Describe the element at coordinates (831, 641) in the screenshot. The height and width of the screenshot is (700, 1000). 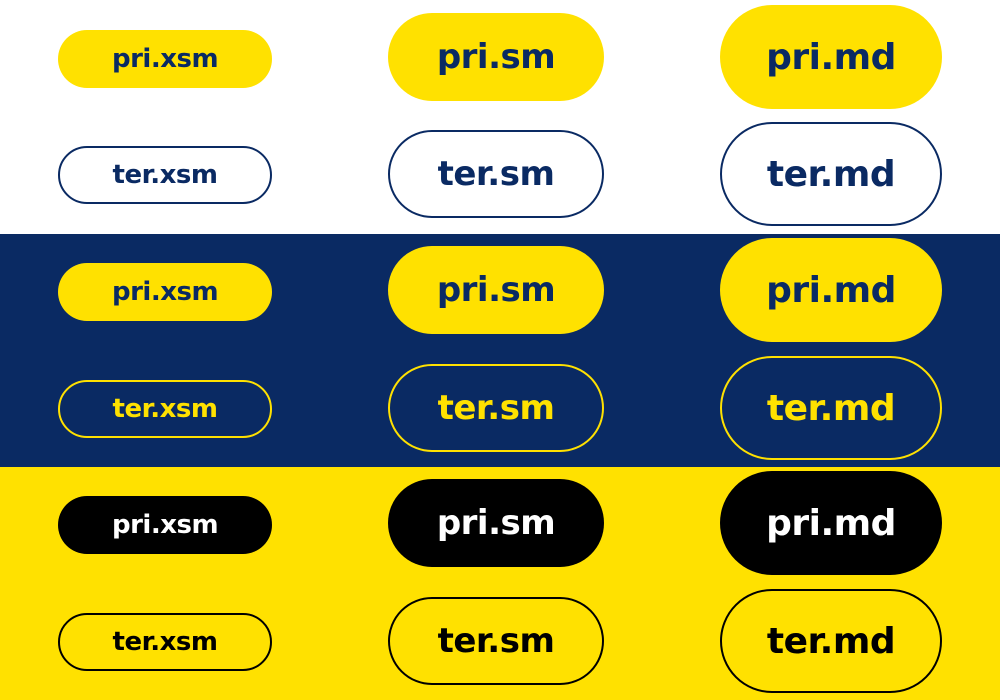
I see `tertiary-md-button-on-yellow: ter.md` at that location.